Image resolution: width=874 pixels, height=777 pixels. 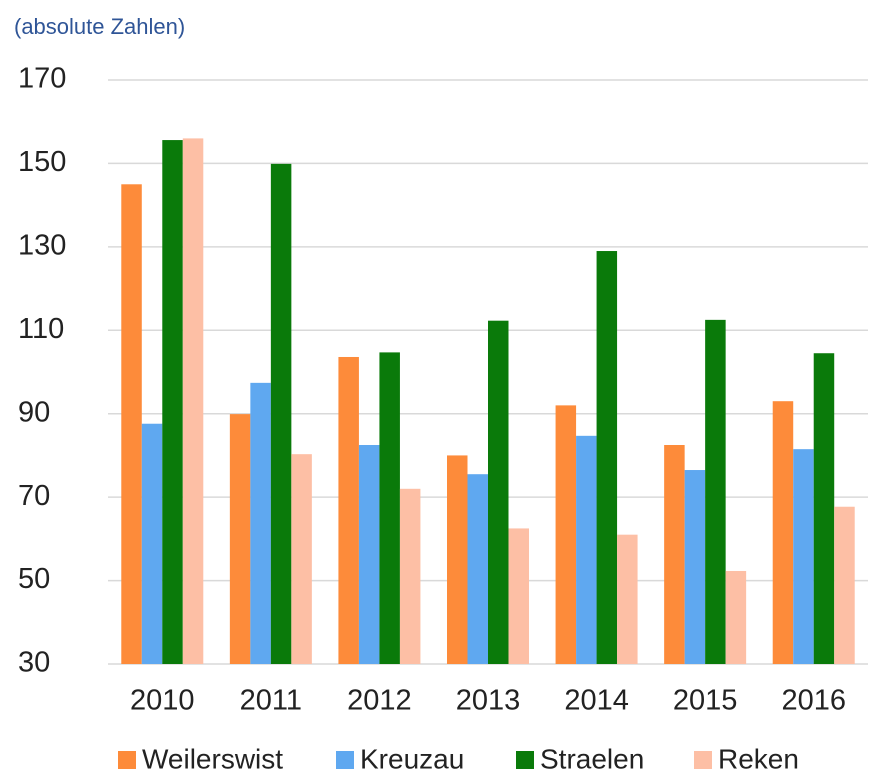 I want to click on x-tick-label: 2011, so click(x=271, y=701).